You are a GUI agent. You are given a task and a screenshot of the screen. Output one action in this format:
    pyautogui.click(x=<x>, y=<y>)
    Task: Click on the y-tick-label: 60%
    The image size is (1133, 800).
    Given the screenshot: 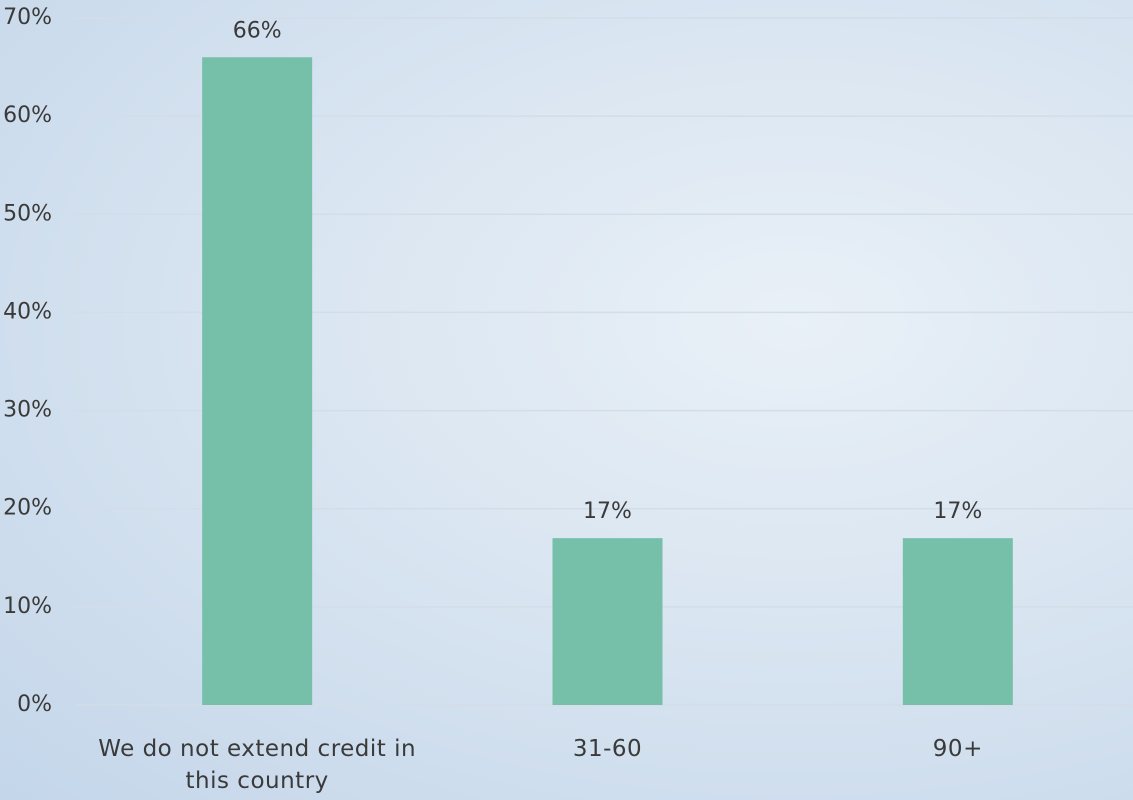 What is the action you would take?
    pyautogui.click(x=27, y=115)
    